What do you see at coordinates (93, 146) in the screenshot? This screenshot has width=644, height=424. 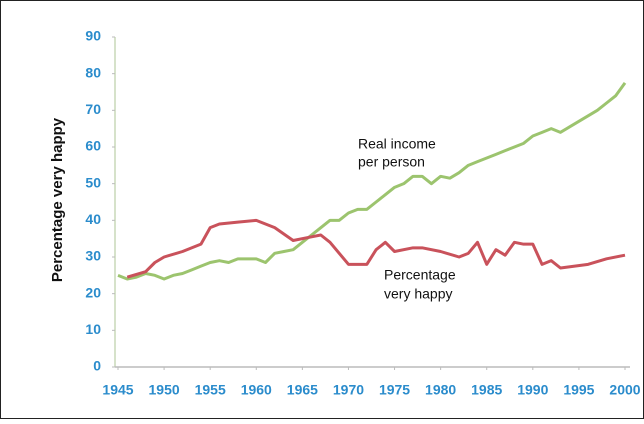 I see `y-tick-label: 60` at bounding box center [93, 146].